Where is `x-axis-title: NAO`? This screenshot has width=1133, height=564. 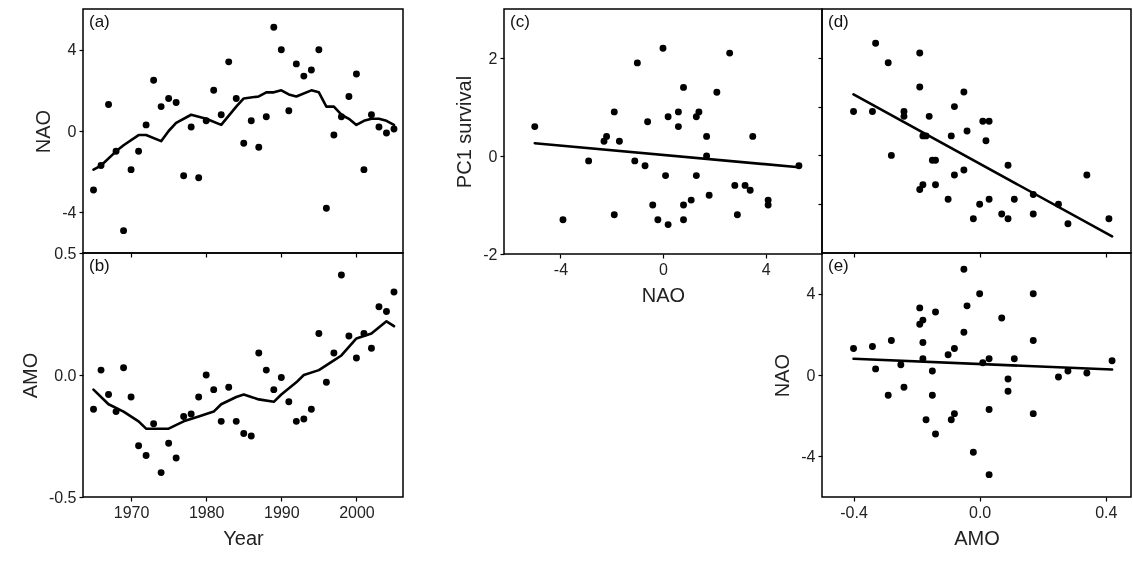 x-axis-title: NAO is located at coordinates (663, 294).